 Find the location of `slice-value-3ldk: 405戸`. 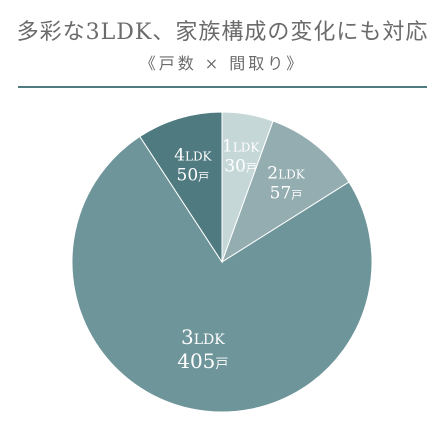

slice-value-3ldk: 405戸 is located at coordinates (202, 361).